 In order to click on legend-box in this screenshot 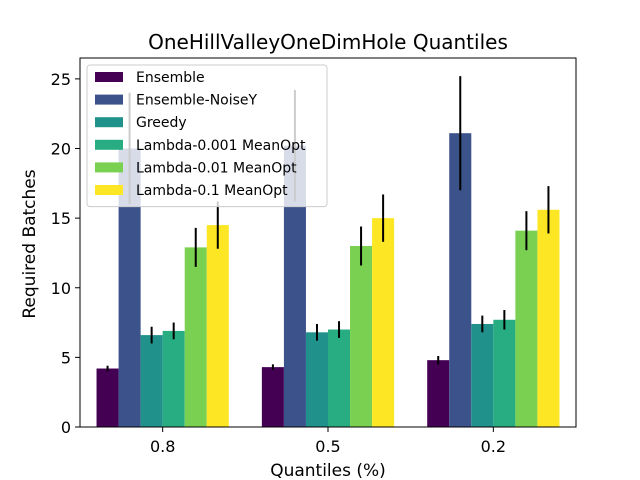, I will do `click(207, 136)`.